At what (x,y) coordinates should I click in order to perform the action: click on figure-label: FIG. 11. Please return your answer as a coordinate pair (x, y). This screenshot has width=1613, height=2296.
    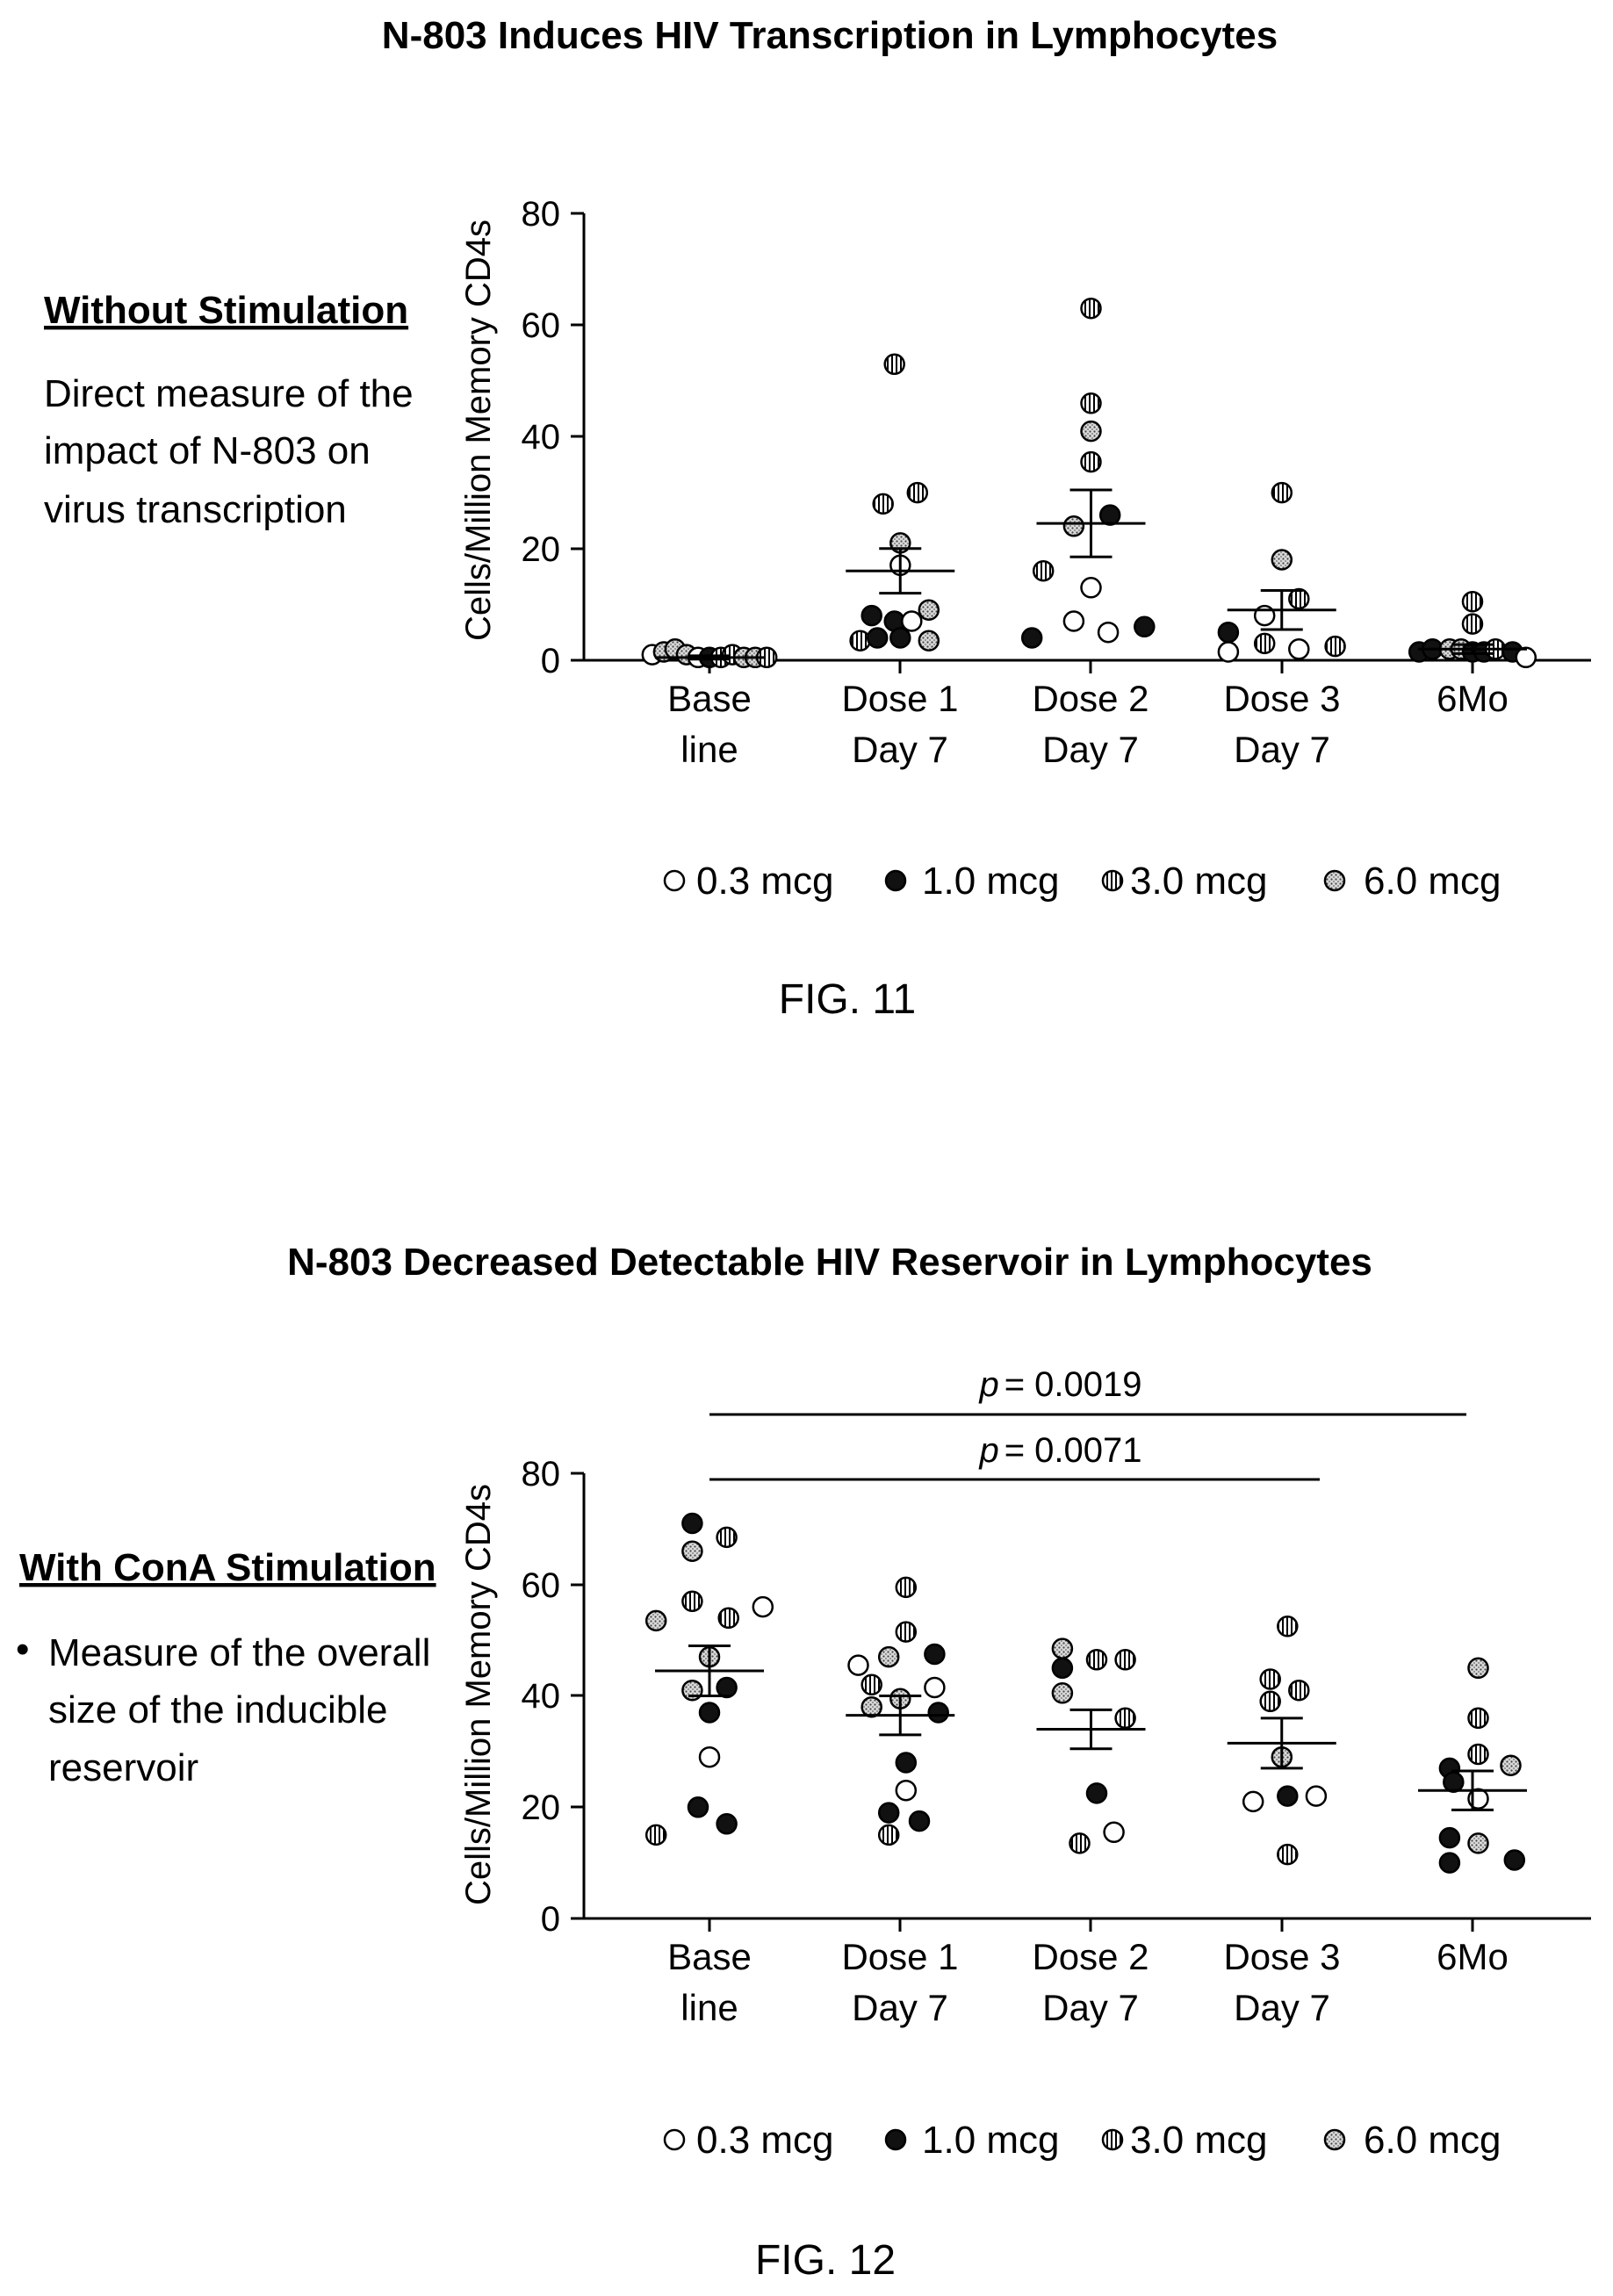
    Looking at the image, I should click on (848, 1000).